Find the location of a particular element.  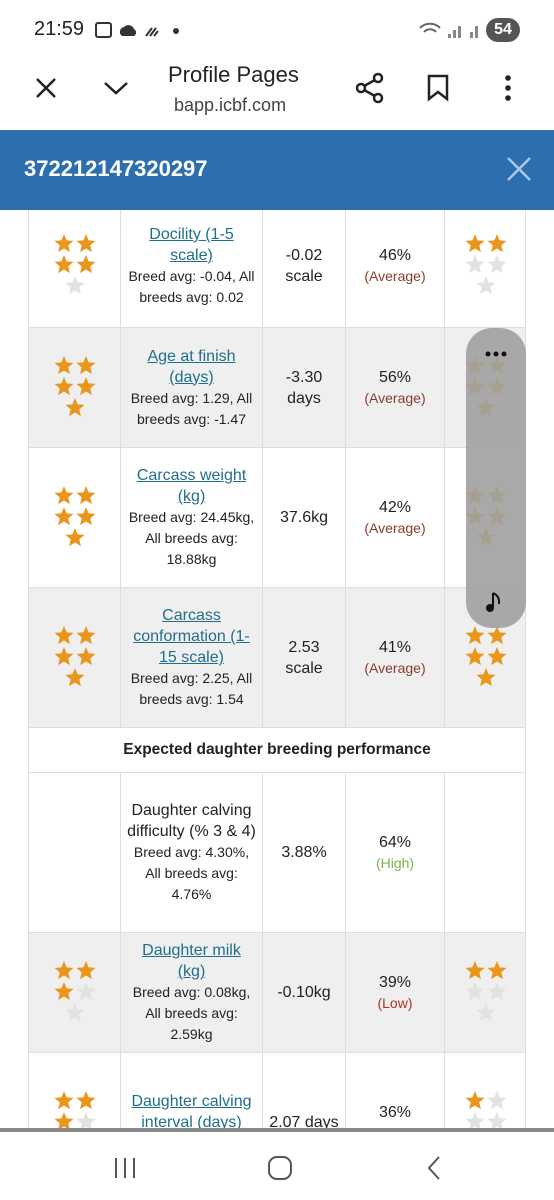

trait-name: Carcass conformation (1-15 scale) is located at coordinates (191, 636).